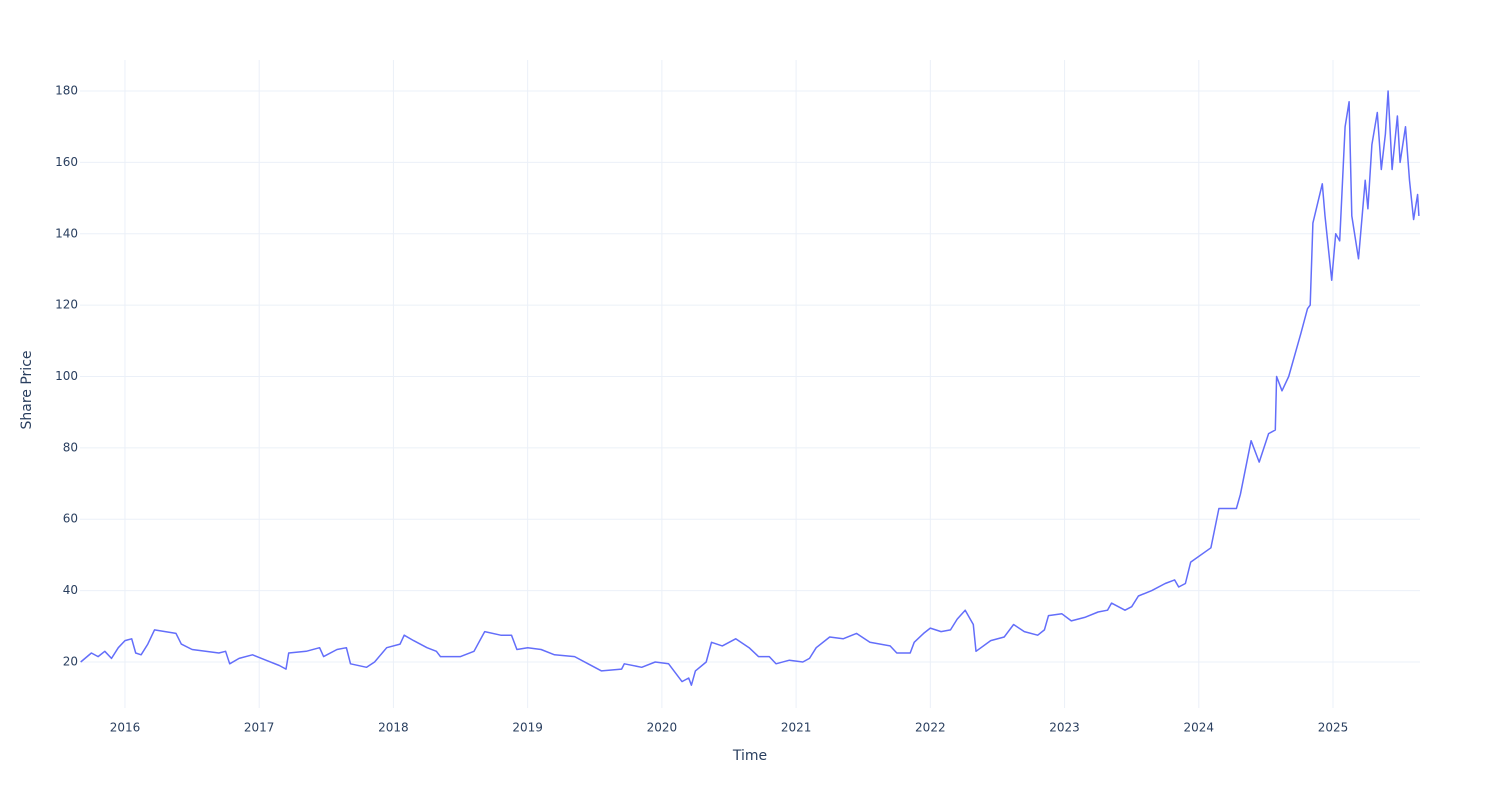  Describe the element at coordinates (66, 305) in the screenshot. I see `y-tick-label: 120` at that location.